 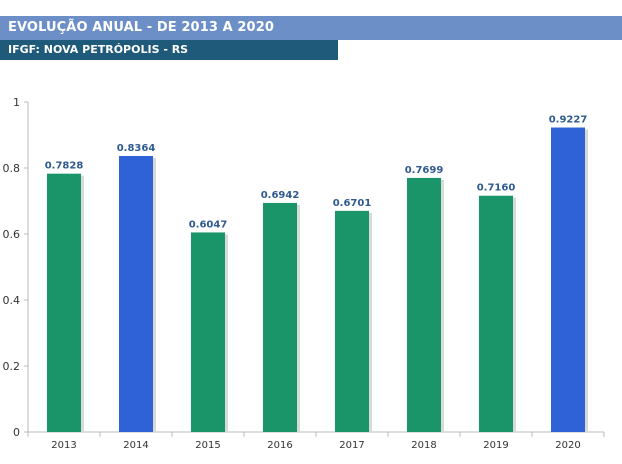 I want to click on data-label: 0.7828, so click(x=64, y=166).